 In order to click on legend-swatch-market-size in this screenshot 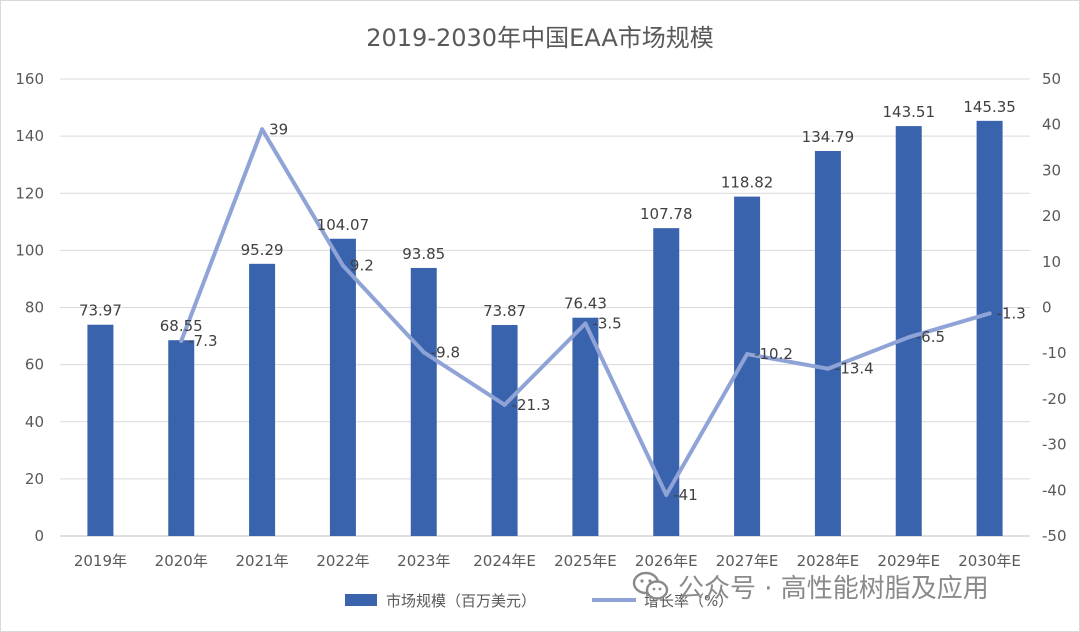, I will do `click(361, 600)`.